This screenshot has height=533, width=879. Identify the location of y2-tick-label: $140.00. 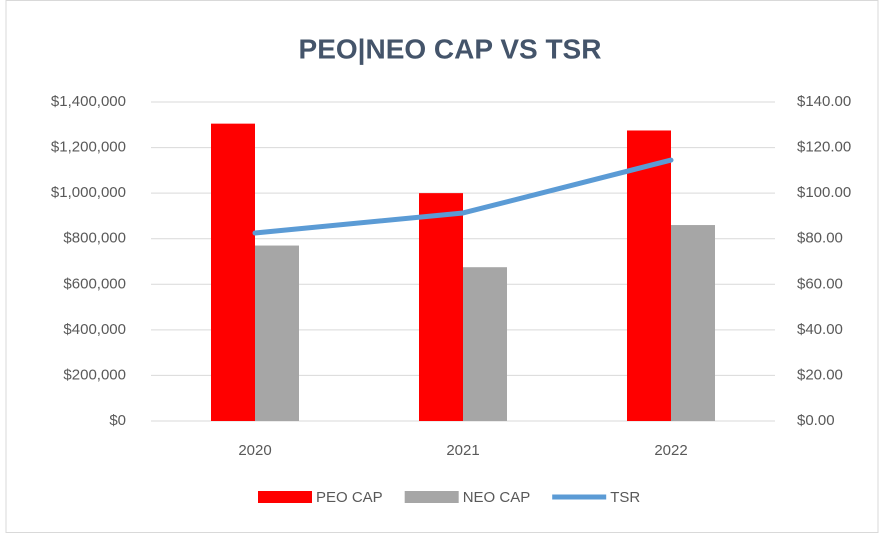
(824, 101).